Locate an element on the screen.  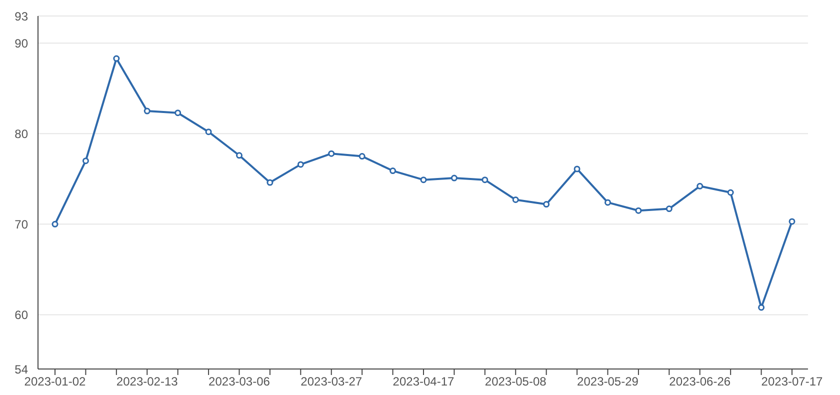
x-tick-label: 2023-07-17 is located at coordinates (792, 381).